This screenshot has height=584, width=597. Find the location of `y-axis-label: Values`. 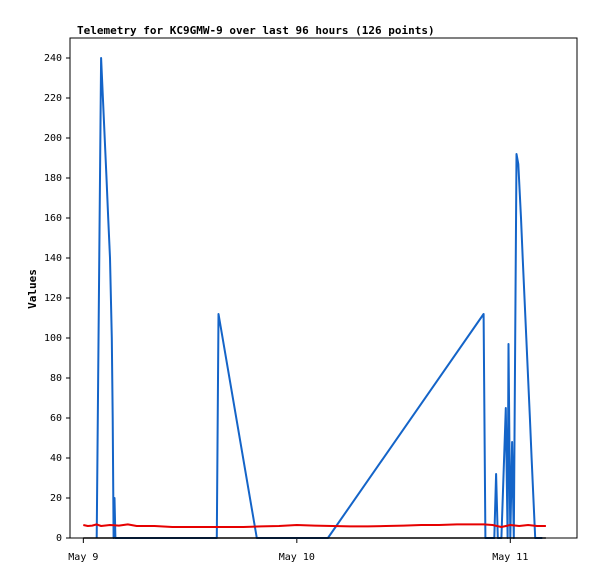

y-axis-label: Values is located at coordinates (32, 289).